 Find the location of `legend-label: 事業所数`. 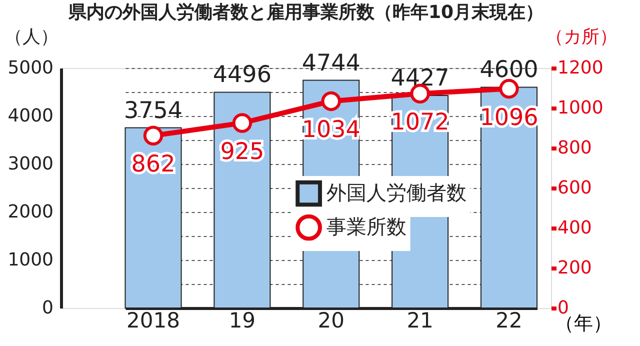

legend-label: 事業所数 is located at coordinates (366, 226).